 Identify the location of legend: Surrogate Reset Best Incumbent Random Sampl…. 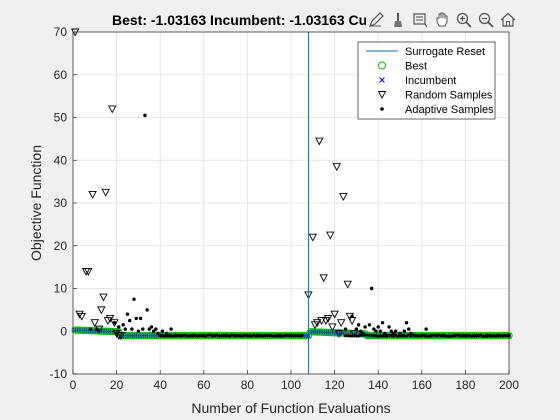
(426, 80).